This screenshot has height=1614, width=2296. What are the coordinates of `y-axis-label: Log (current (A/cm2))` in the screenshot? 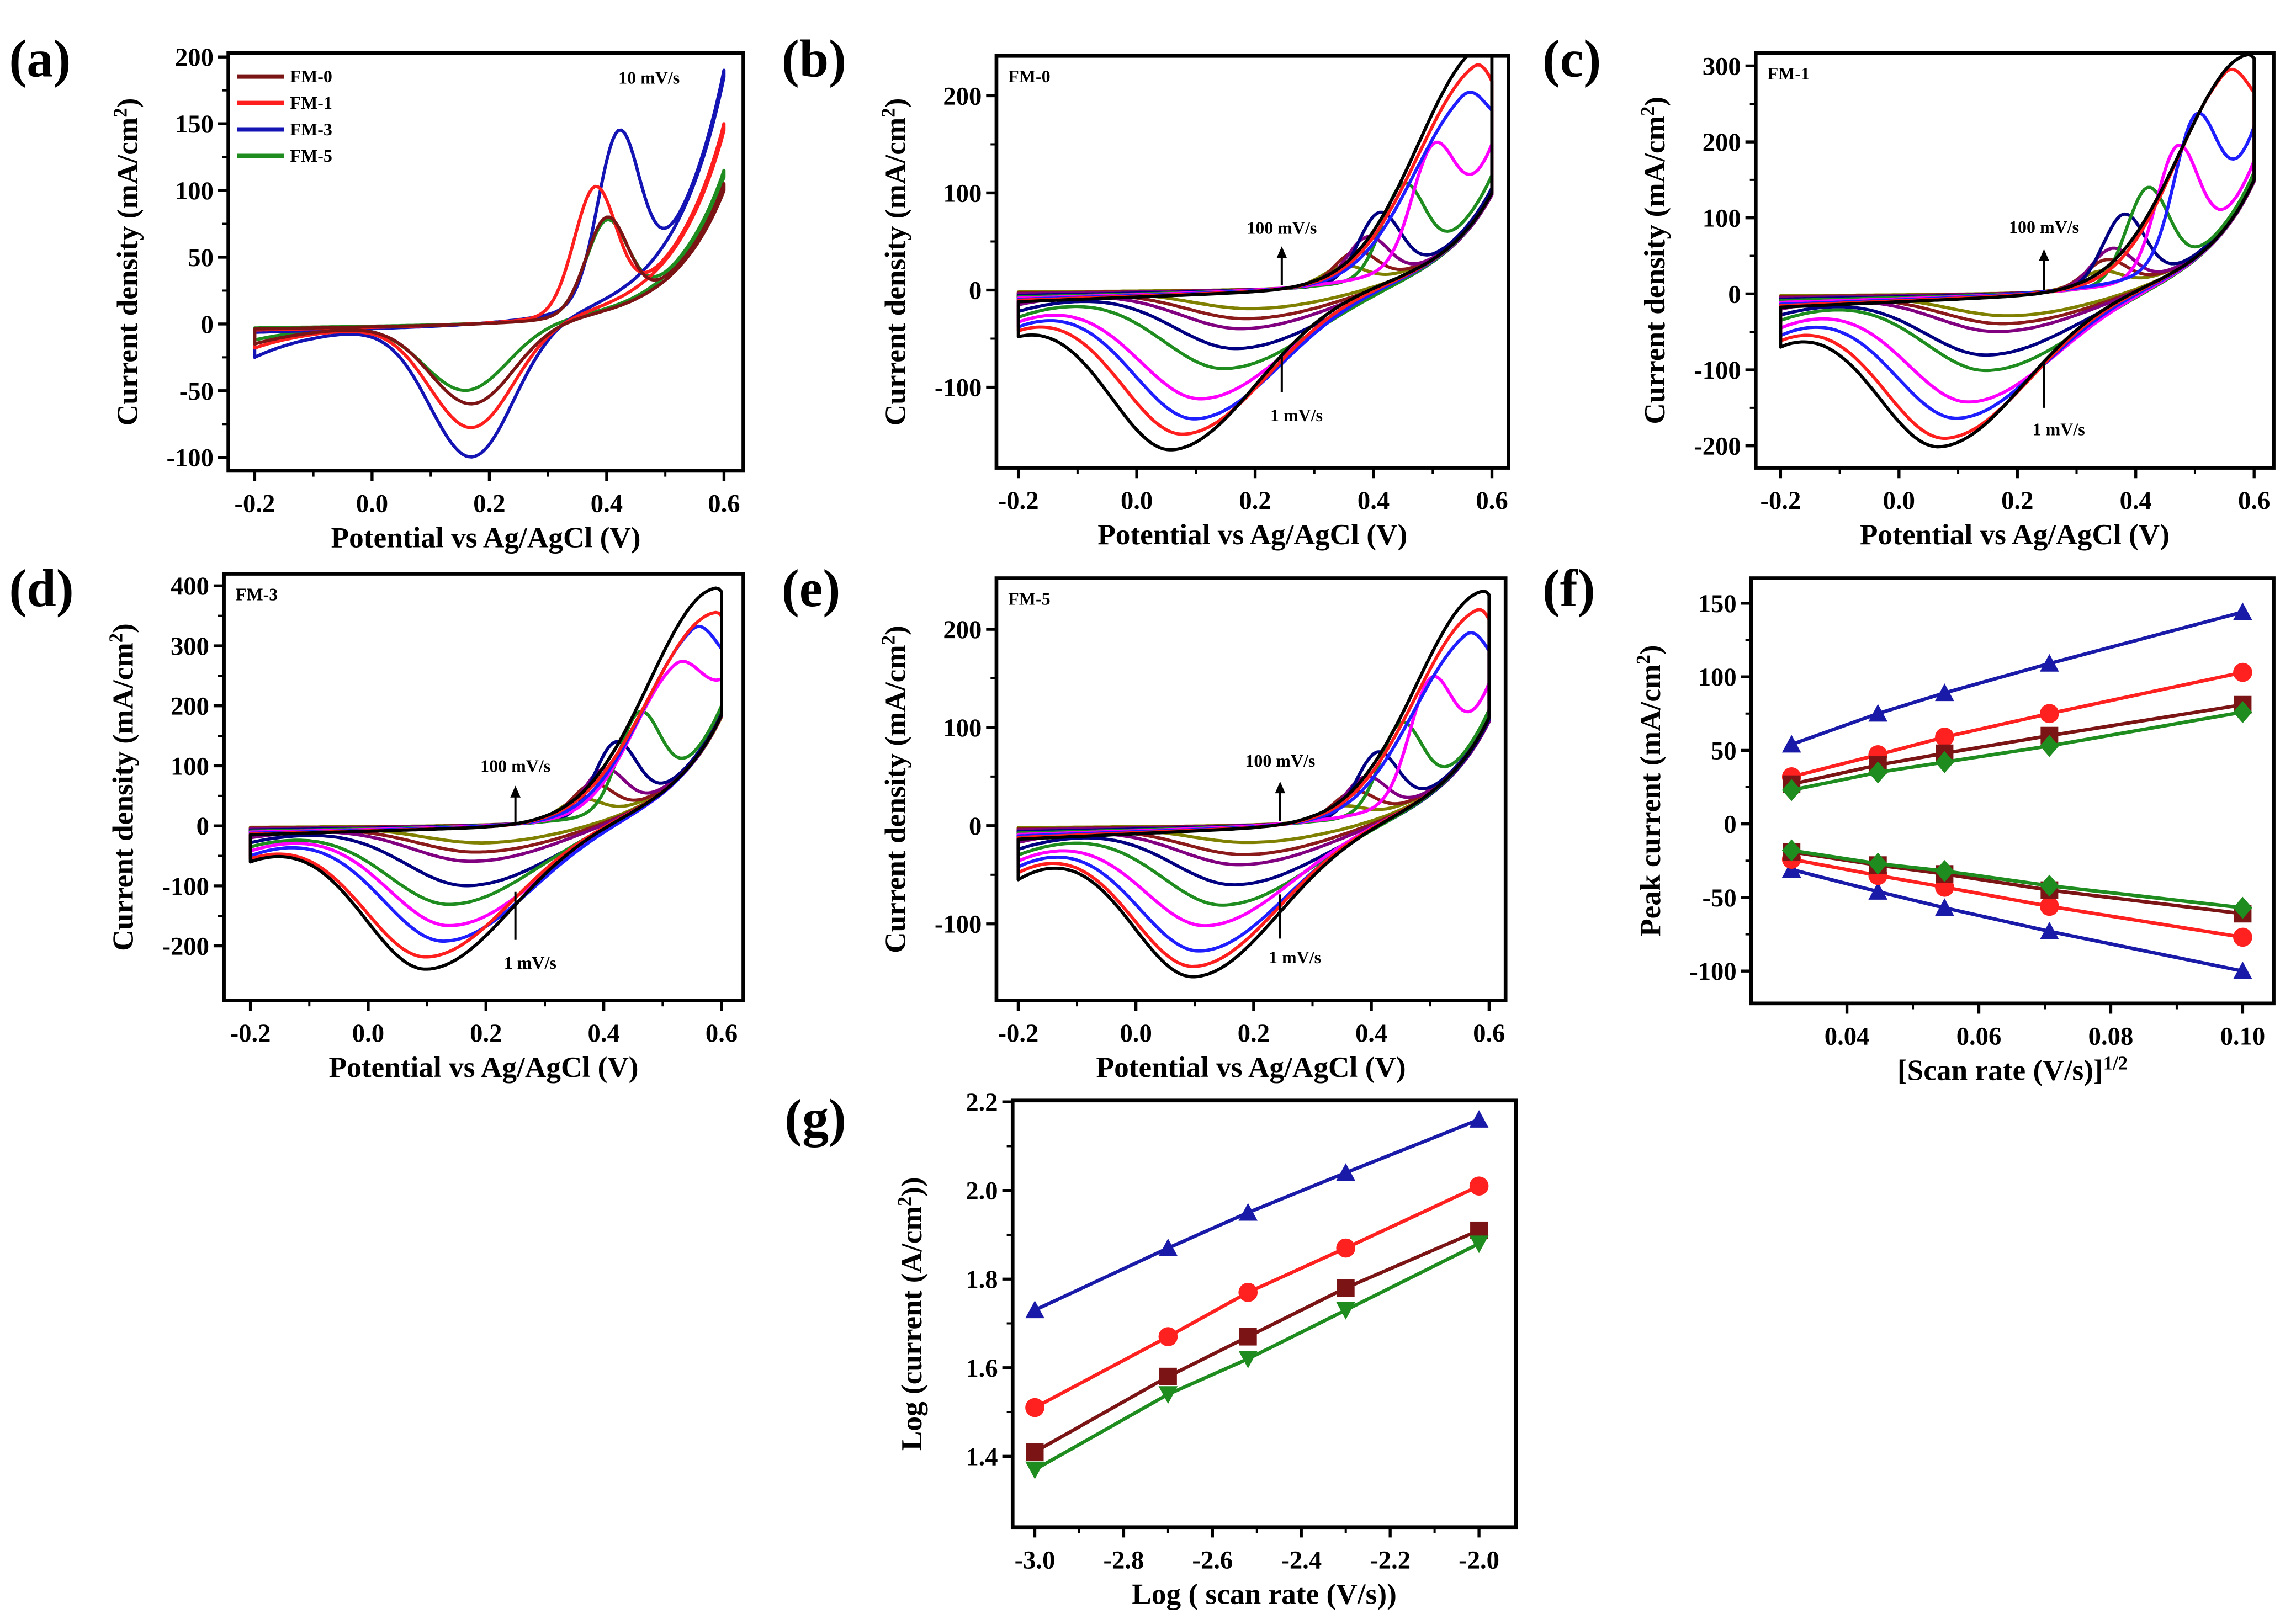 It's located at (911, 1314).